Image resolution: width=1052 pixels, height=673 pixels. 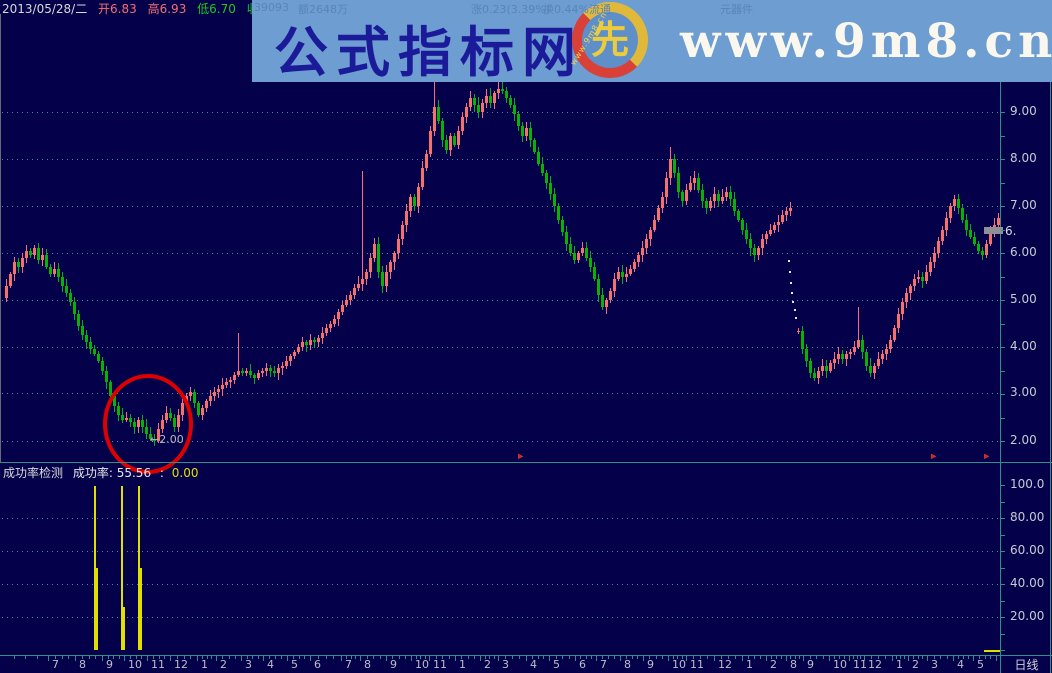 I want to click on y-axis-label: 2.00, so click(x=1023, y=440).